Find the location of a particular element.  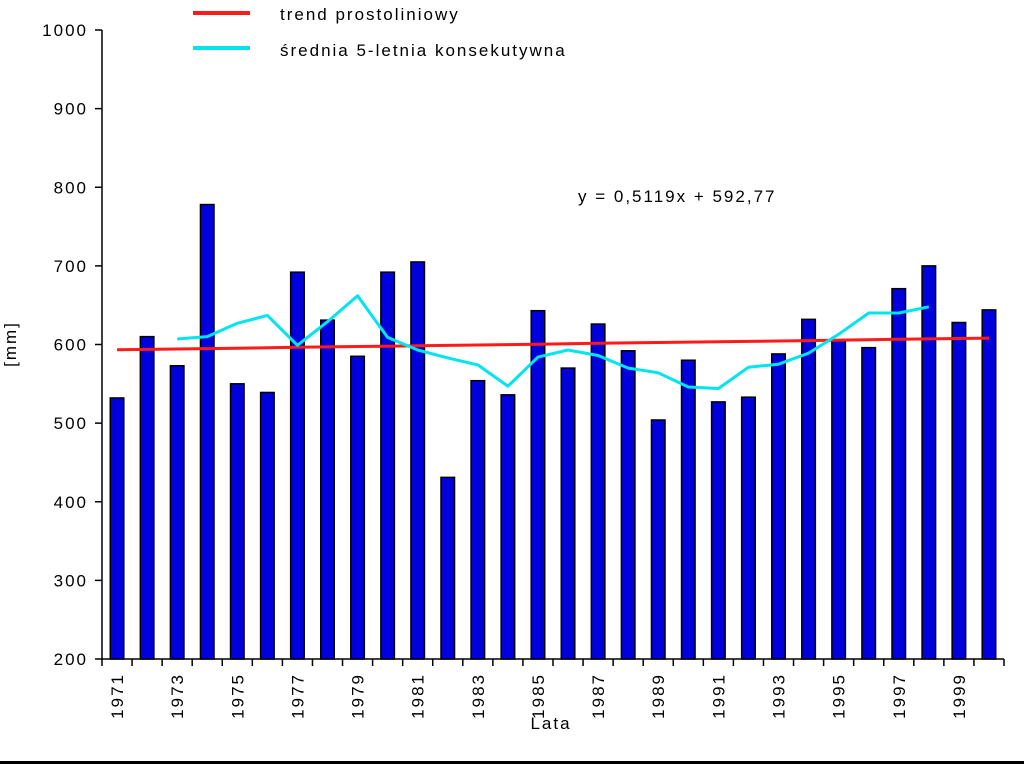

y-tick-label: 600 is located at coordinates (71, 345).